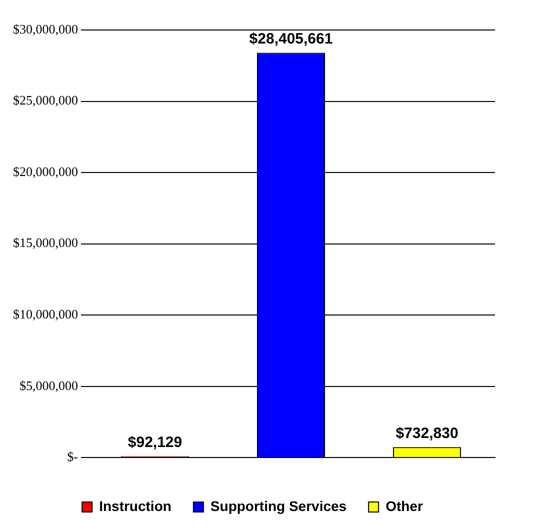  I want to click on data-label: $92,129, so click(155, 442).